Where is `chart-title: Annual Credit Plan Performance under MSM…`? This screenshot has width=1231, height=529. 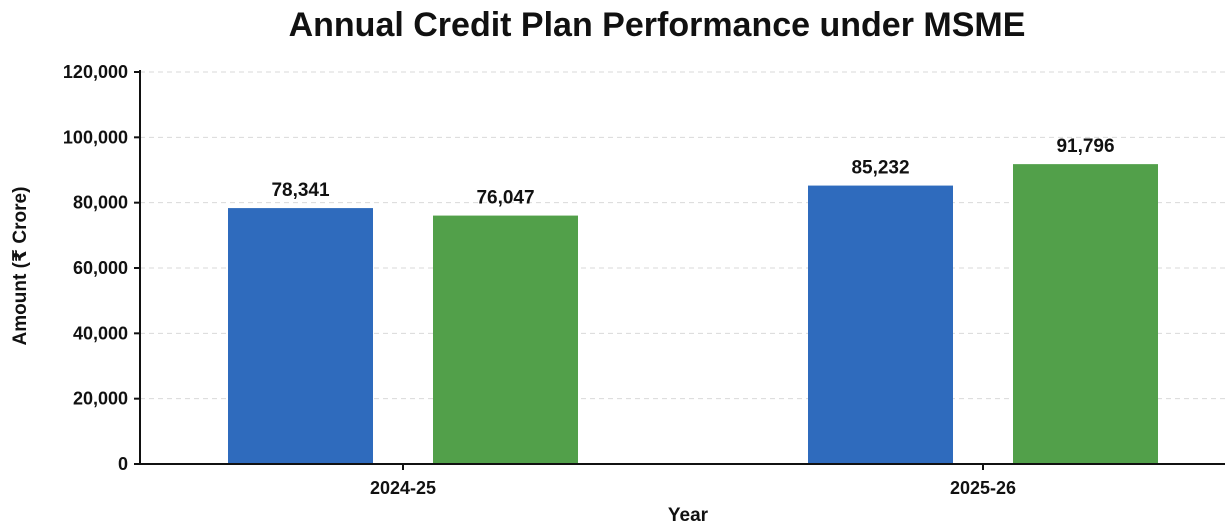 chart-title: Annual Credit Plan Performance under MSM… is located at coordinates (657, 25).